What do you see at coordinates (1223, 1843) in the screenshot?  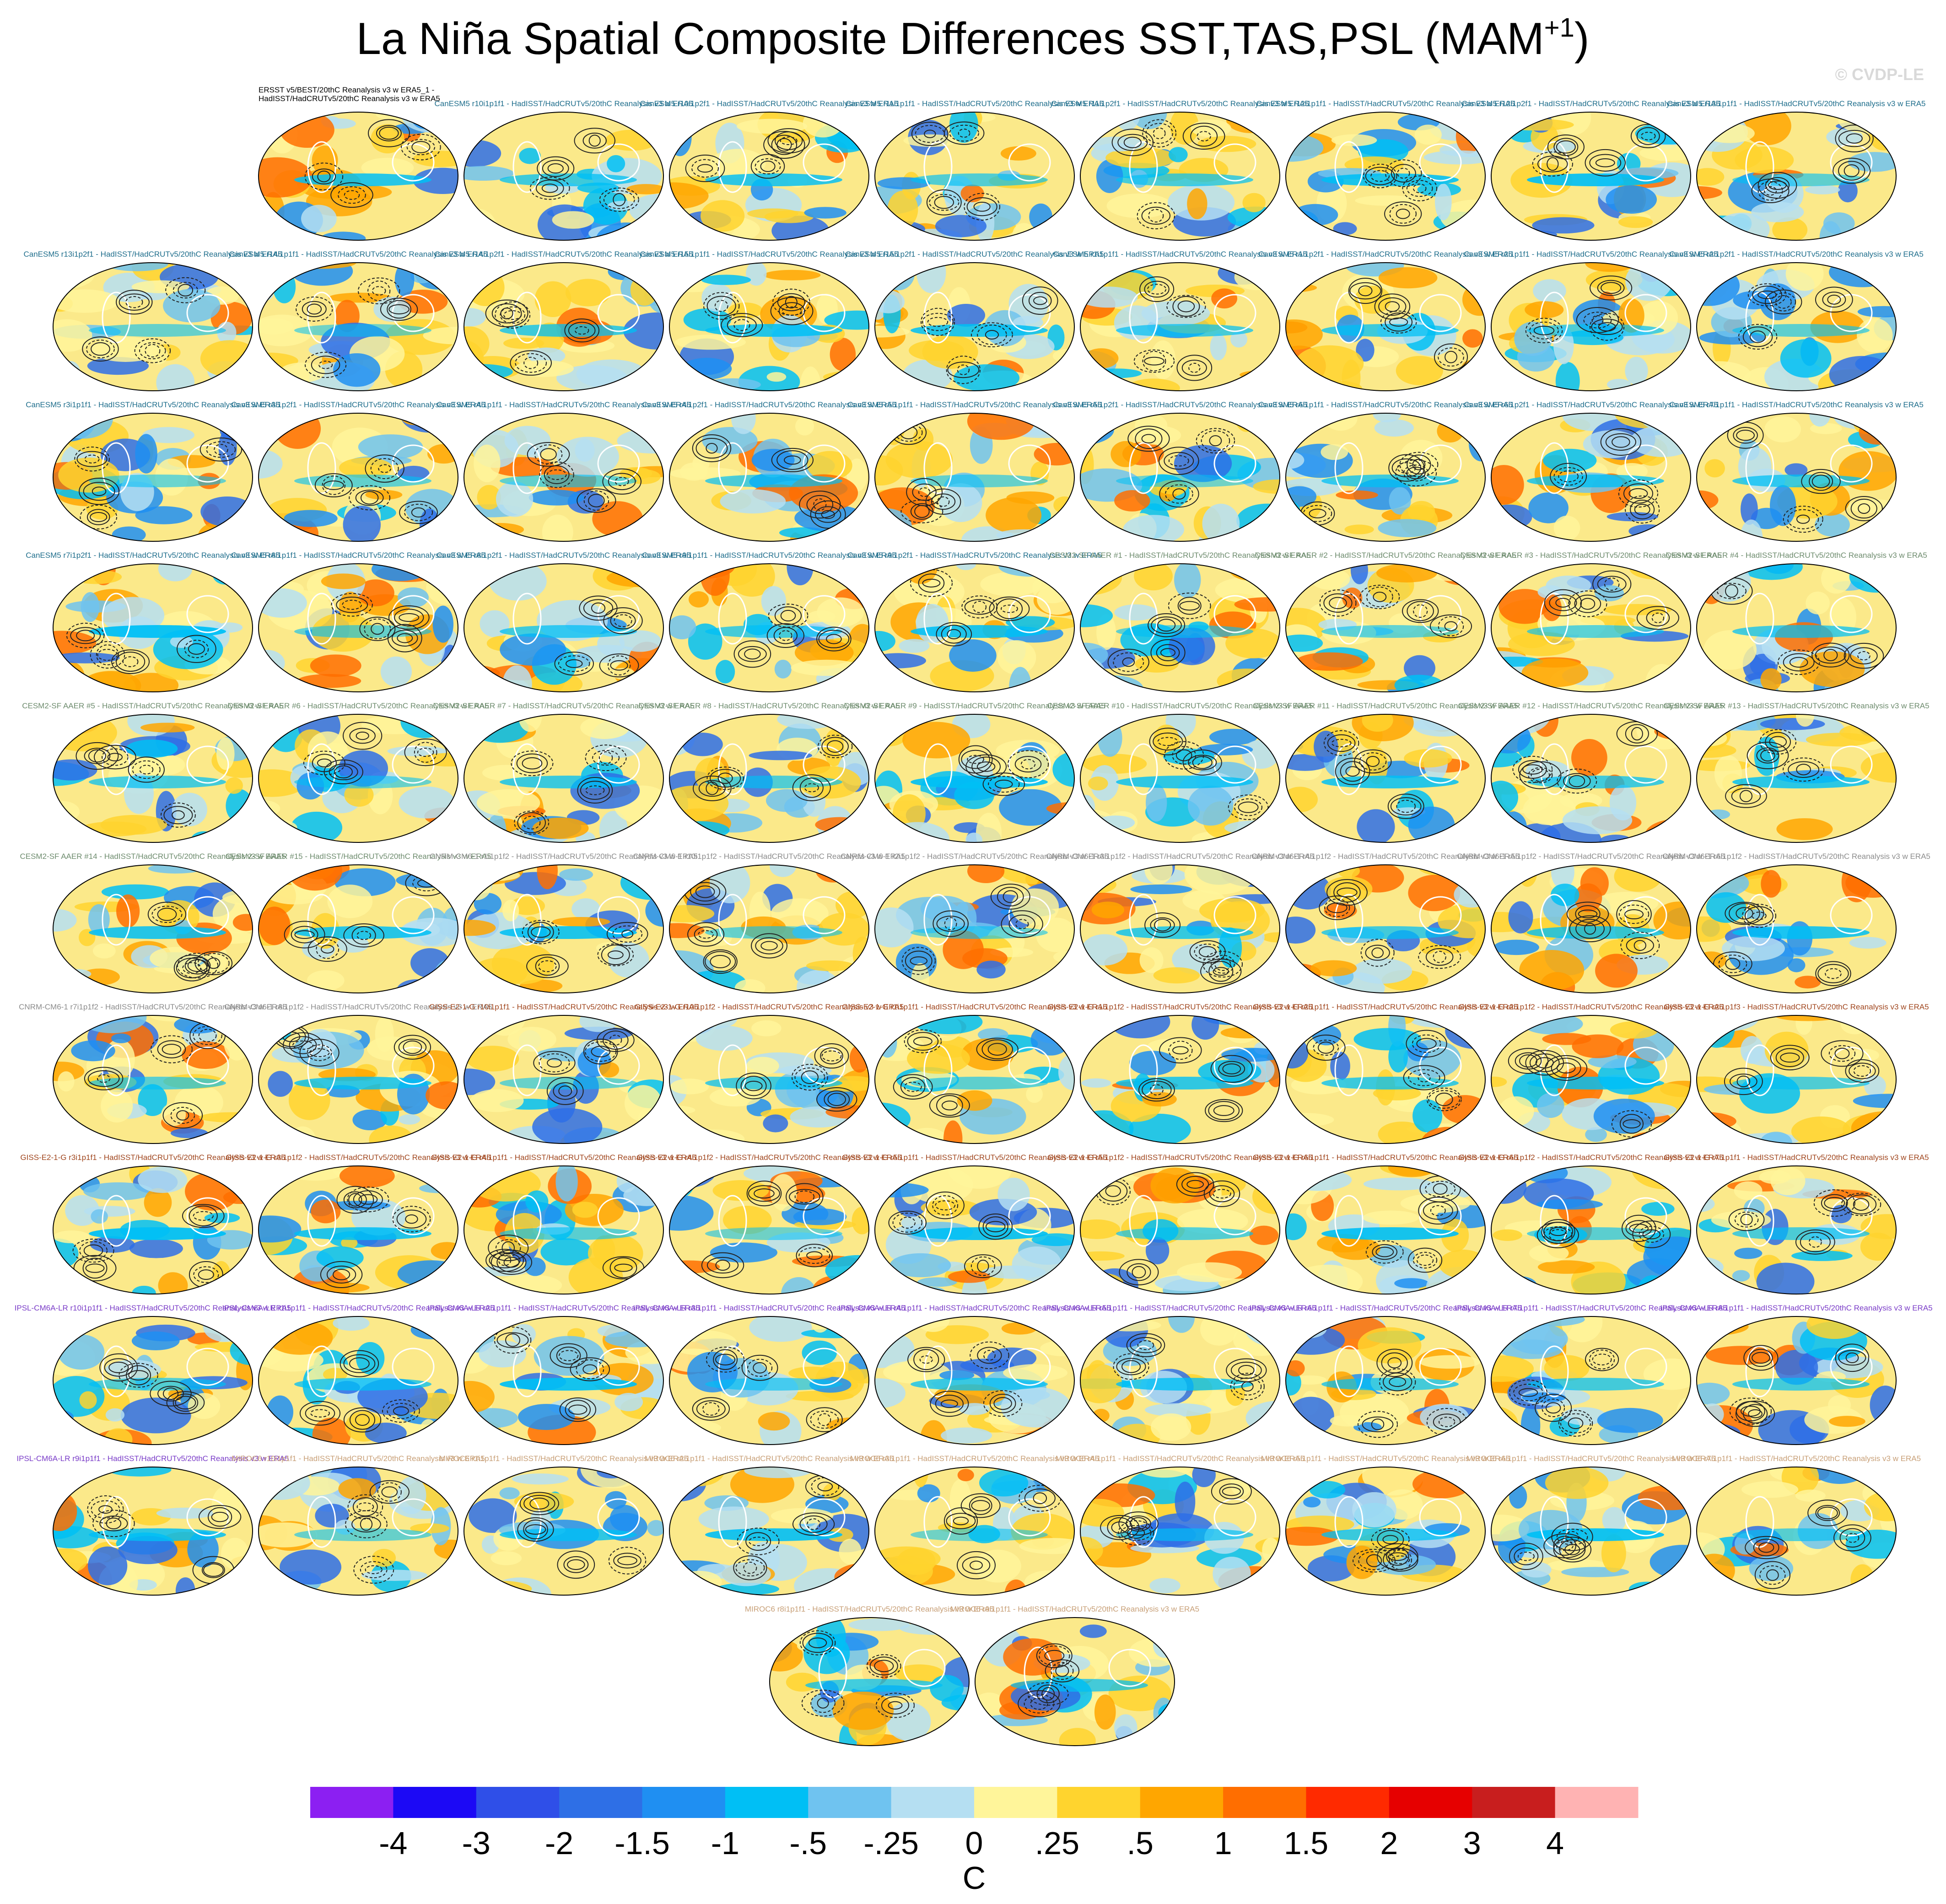 I see `colorbar-tick-label: 1` at bounding box center [1223, 1843].